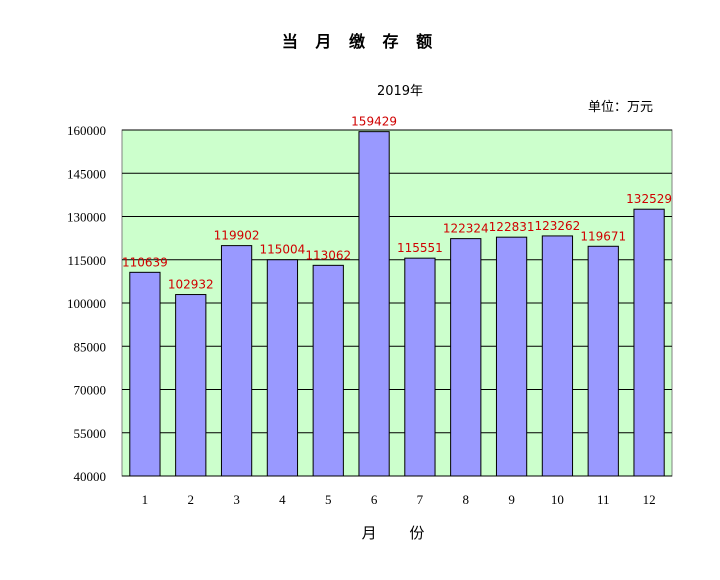 This screenshot has width=720, height=580. I want to click on y-tick-label: 70000, so click(90, 390).